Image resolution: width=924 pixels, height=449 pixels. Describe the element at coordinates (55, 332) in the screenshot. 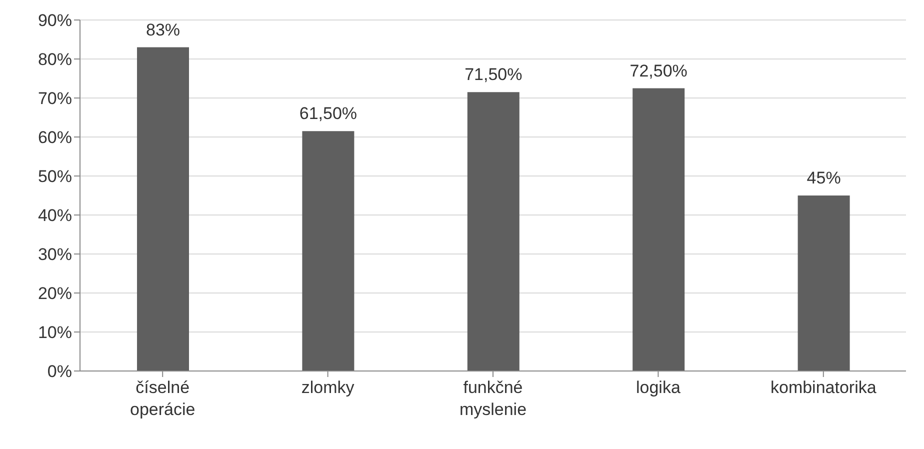

I see `y-tick-label: 10%` at that location.